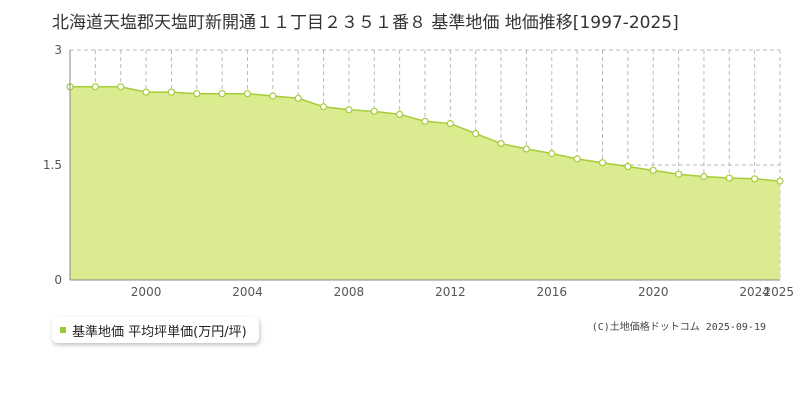  Describe the element at coordinates (653, 292) in the screenshot. I see `x-tick-label: 2020` at that location.